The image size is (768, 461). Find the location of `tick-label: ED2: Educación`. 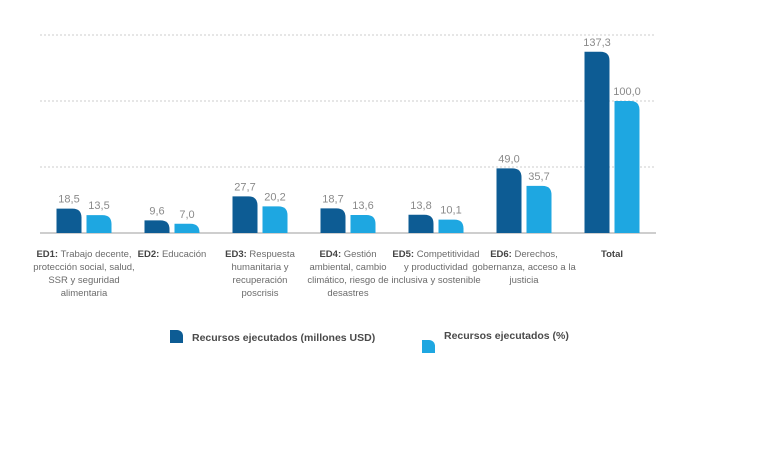

tick-label: ED2: Educación is located at coordinates (172, 254).